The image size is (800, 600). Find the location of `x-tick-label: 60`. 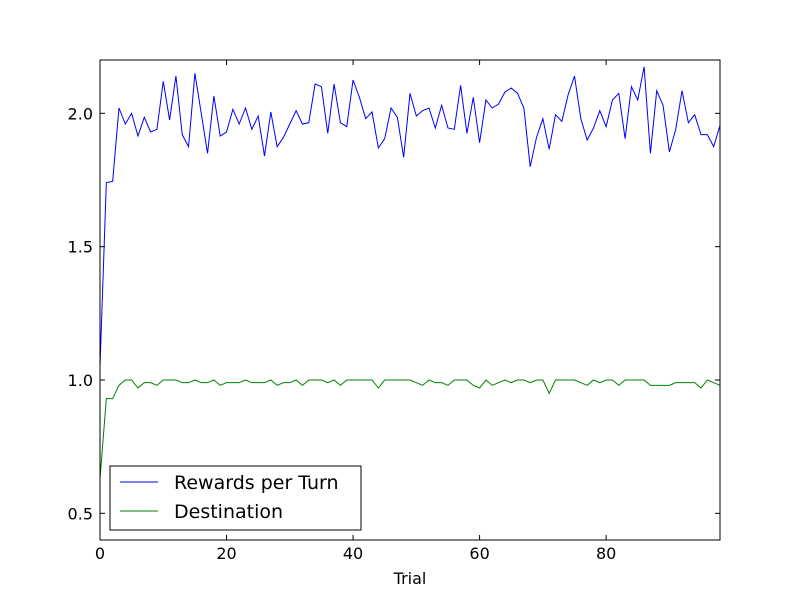

x-tick-label: 60 is located at coordinates (479, 553).